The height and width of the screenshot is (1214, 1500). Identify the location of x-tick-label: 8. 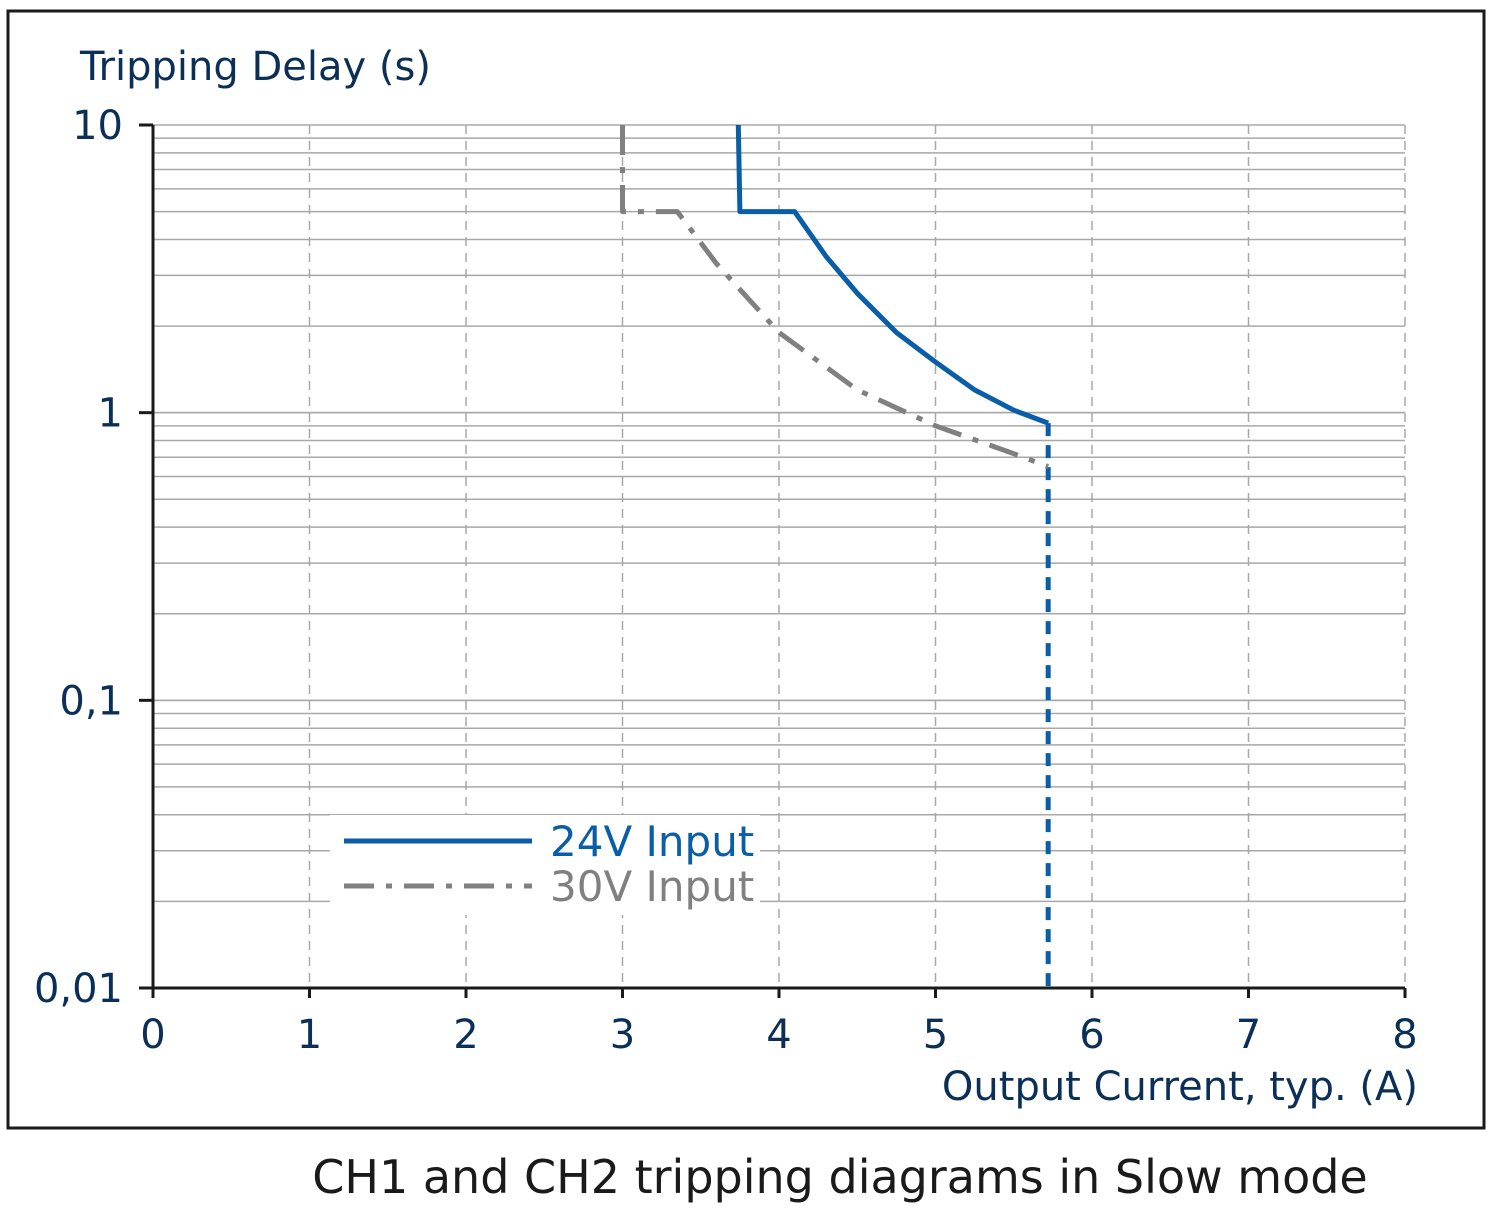
(1404, 1035).